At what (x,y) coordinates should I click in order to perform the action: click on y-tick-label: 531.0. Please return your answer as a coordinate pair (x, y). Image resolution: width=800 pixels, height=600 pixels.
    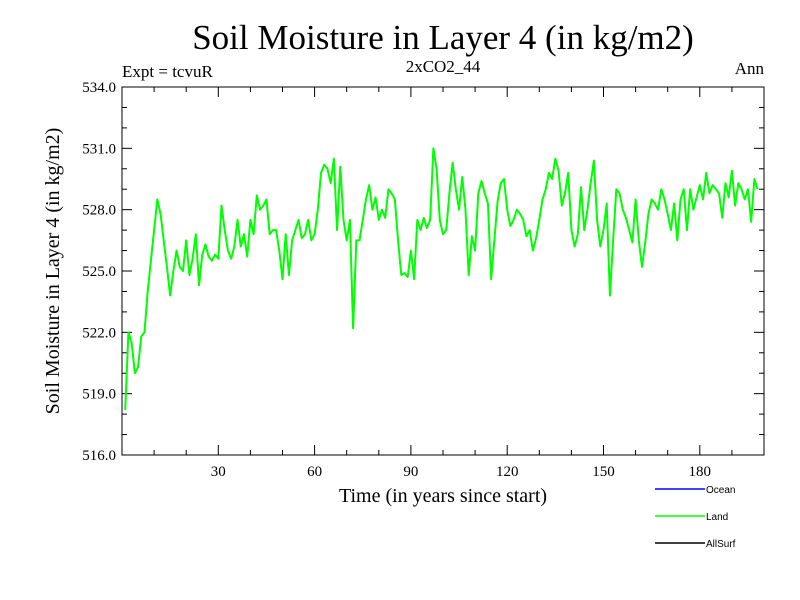
    Looking at the image, I should click on (99, 149).